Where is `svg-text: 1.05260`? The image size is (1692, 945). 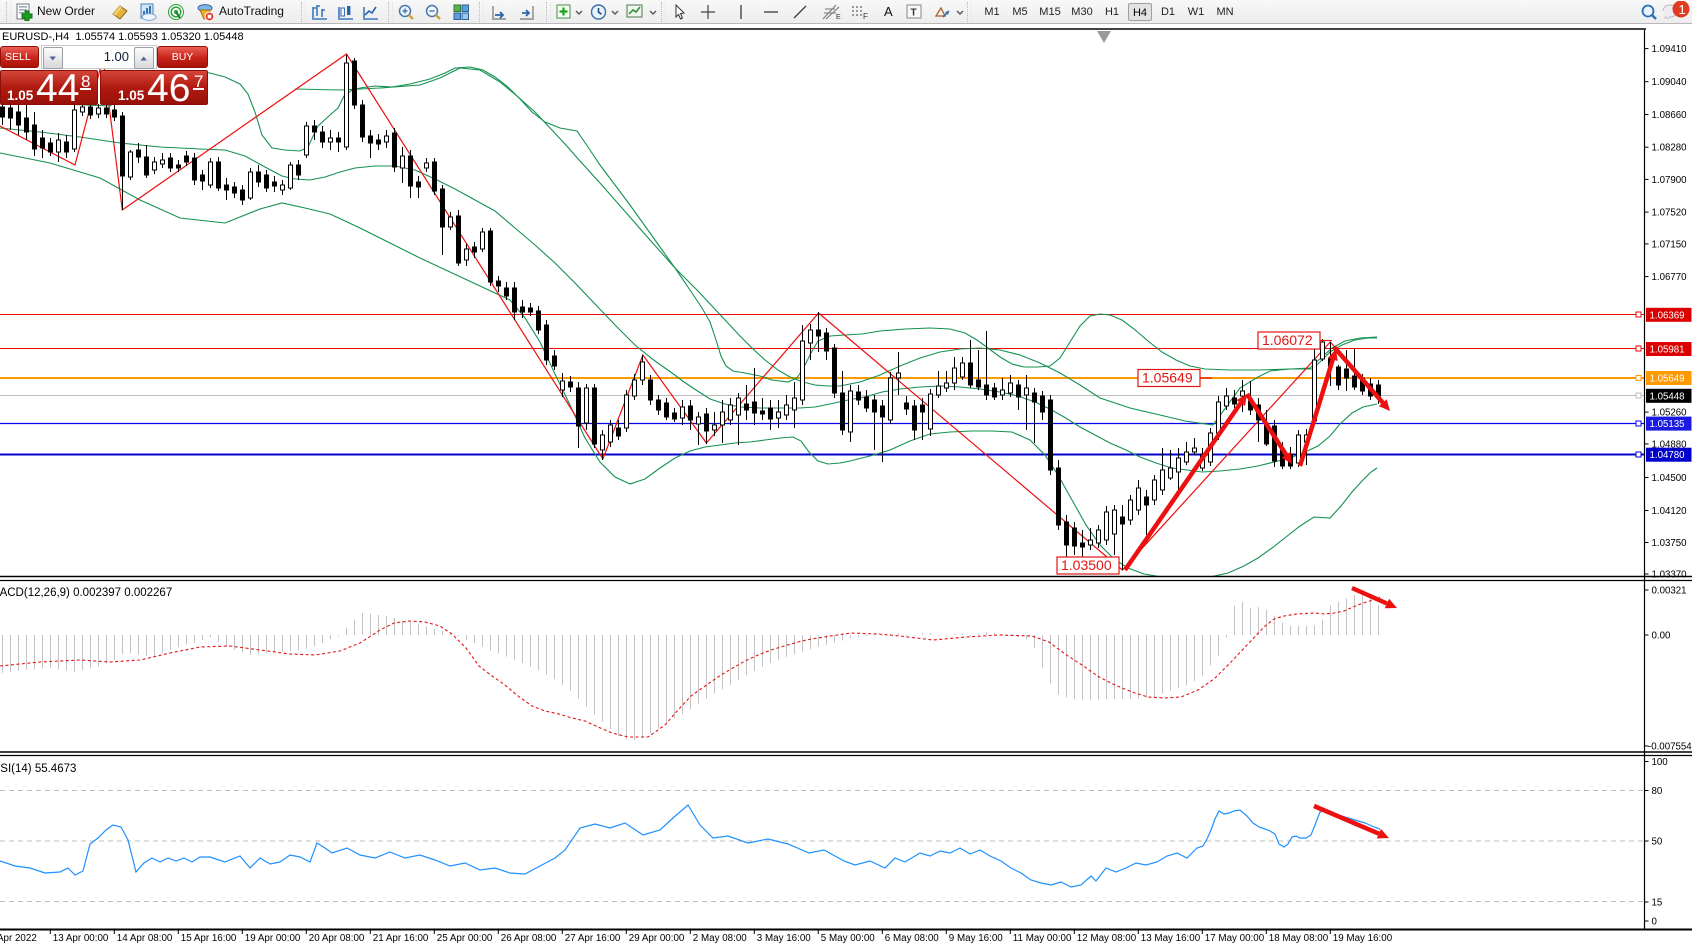
svg-text: 1.05260 is located at coordinates (1670, 413).